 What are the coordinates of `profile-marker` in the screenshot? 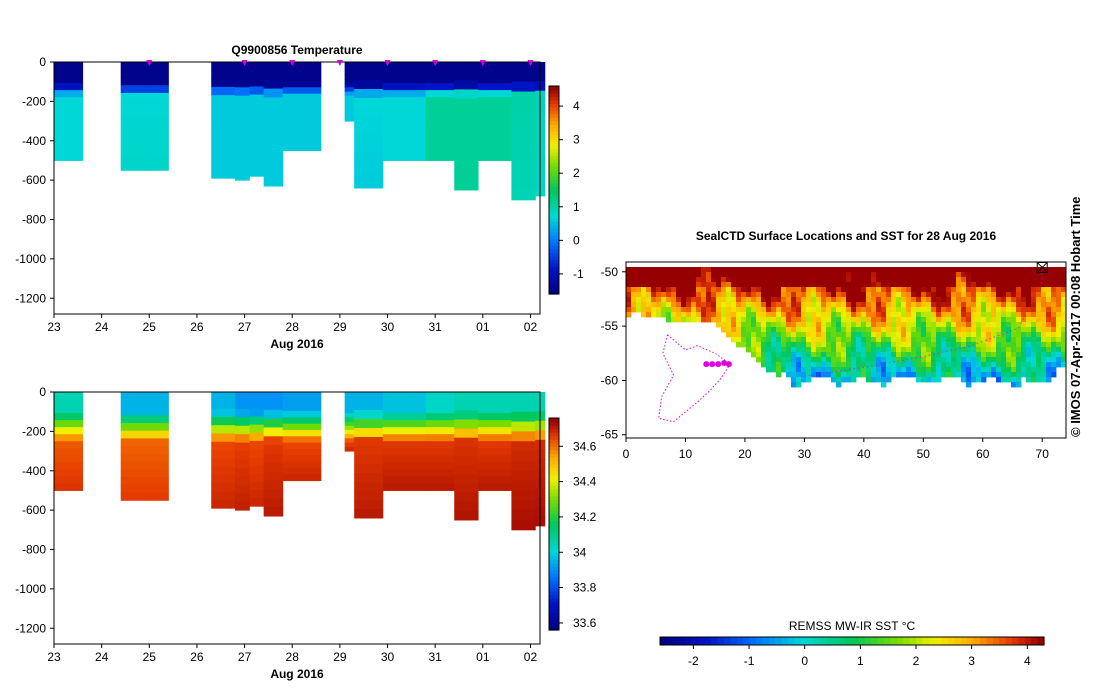 It's located at (149, 63).